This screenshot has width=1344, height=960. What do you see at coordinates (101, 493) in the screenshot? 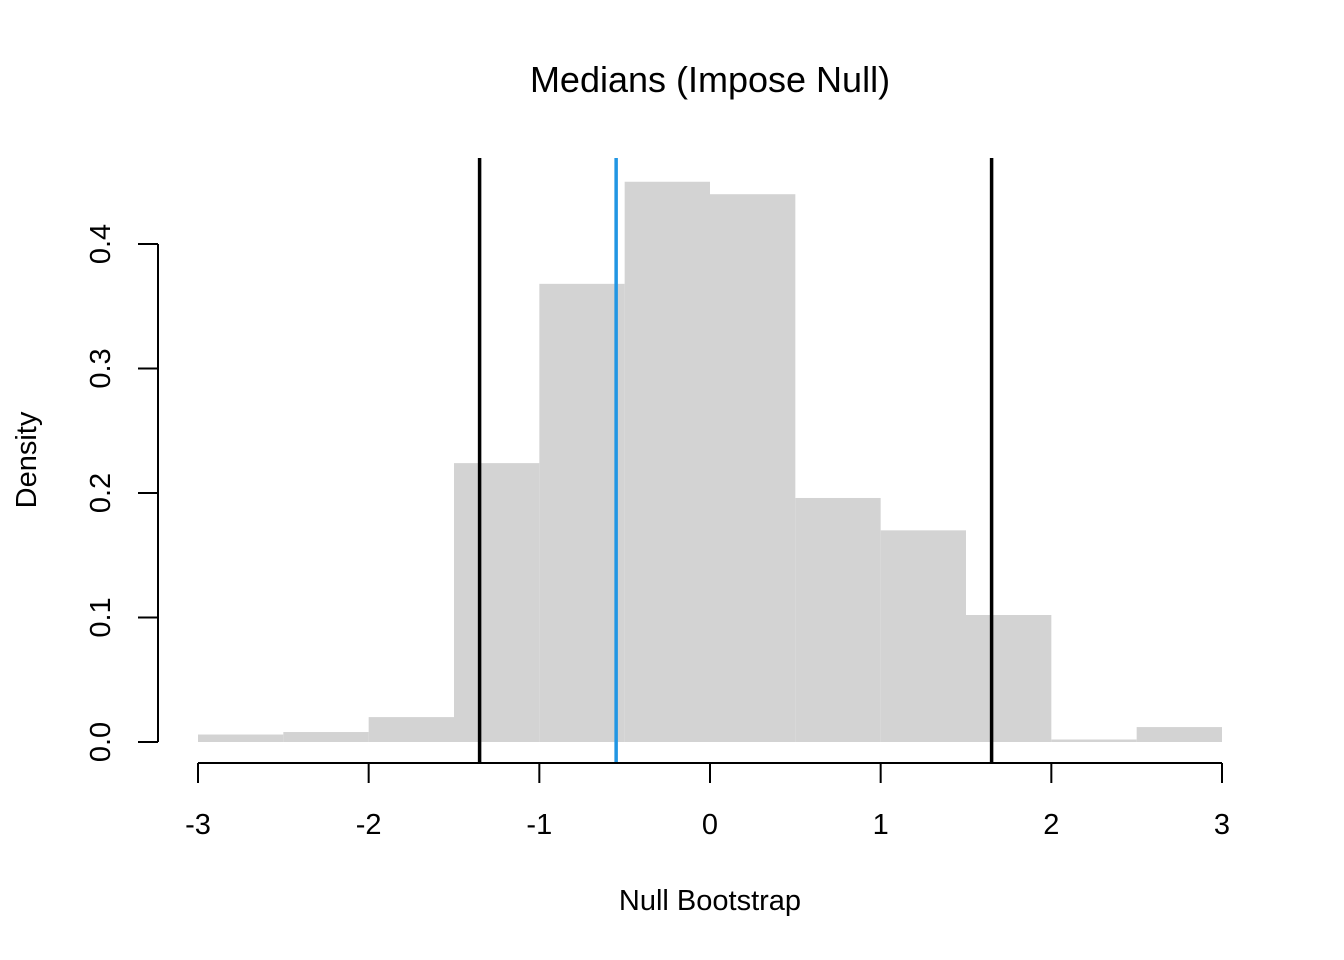
I see `y-tick-label-2: 0.2` at bounding box center [101, 493].